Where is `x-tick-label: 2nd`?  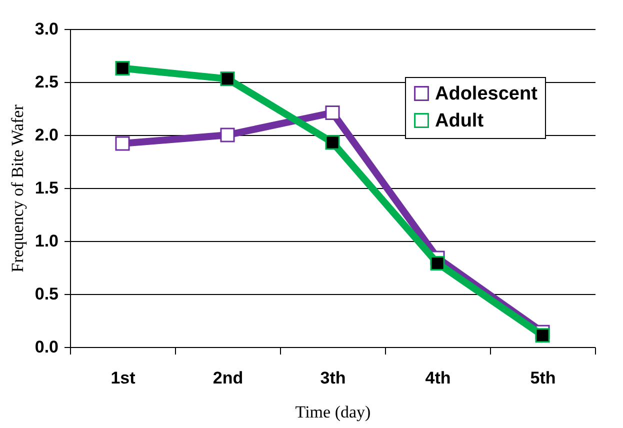
x-tick-label: 2nd is located at coordinates (228, 378).